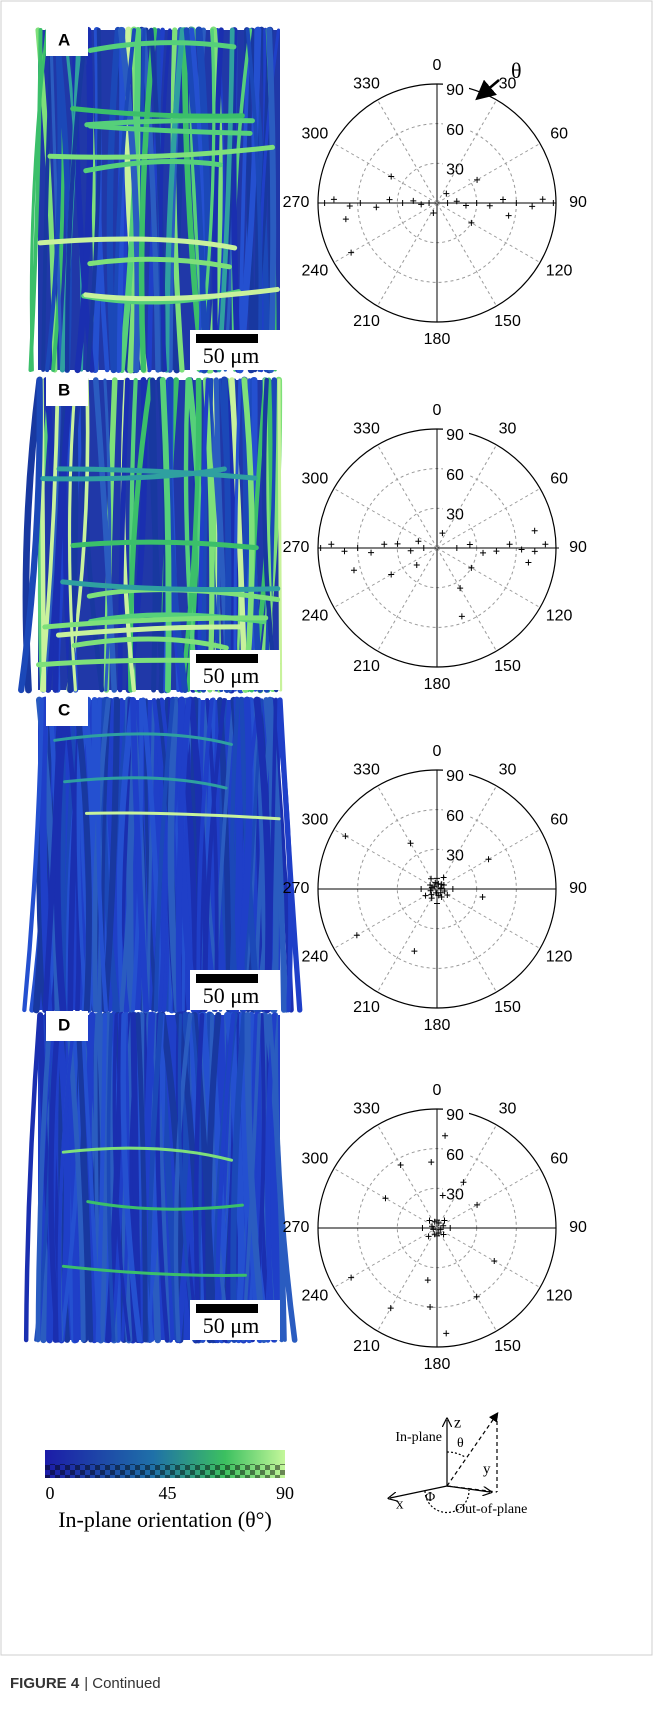 Image resolution: width=653 pixels, height=1711 pixels. I want to click on y-label: y, so click(487, 1469).